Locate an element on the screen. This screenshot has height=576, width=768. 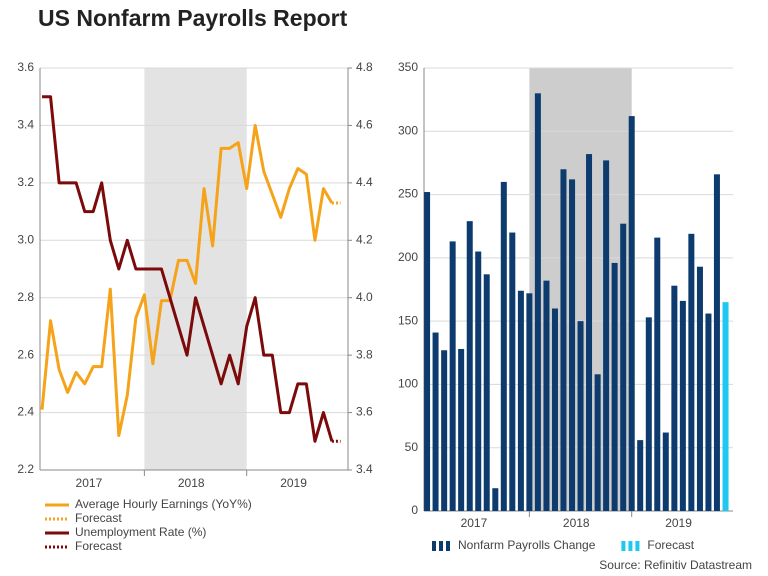
y-tick-label: 150 is located at coordinates (408, 320).